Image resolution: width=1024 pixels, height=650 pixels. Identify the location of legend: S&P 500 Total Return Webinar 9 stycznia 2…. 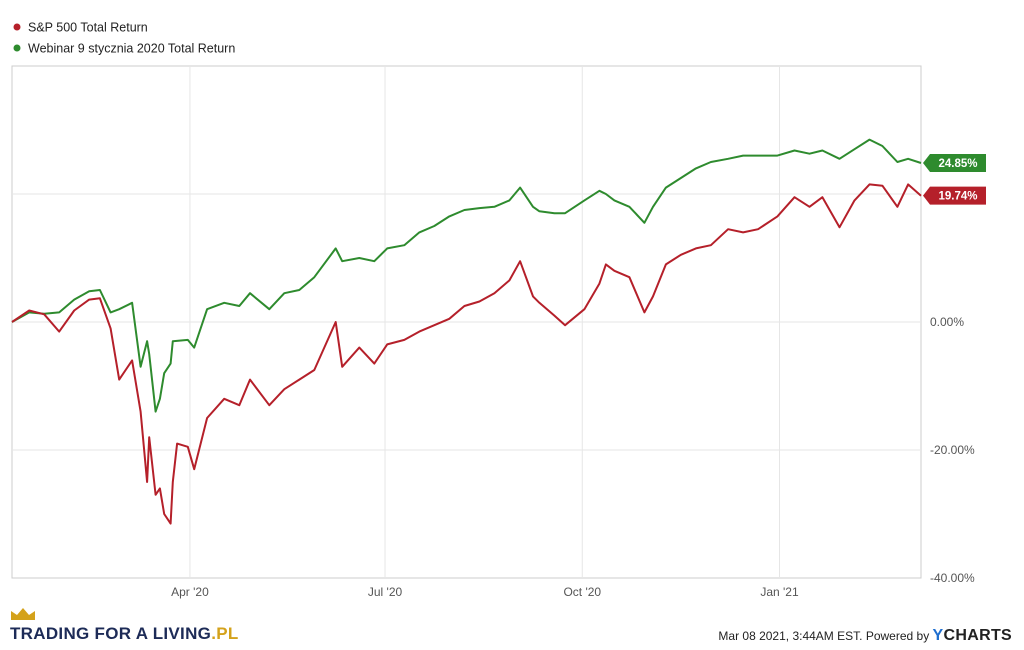
(124, 38).